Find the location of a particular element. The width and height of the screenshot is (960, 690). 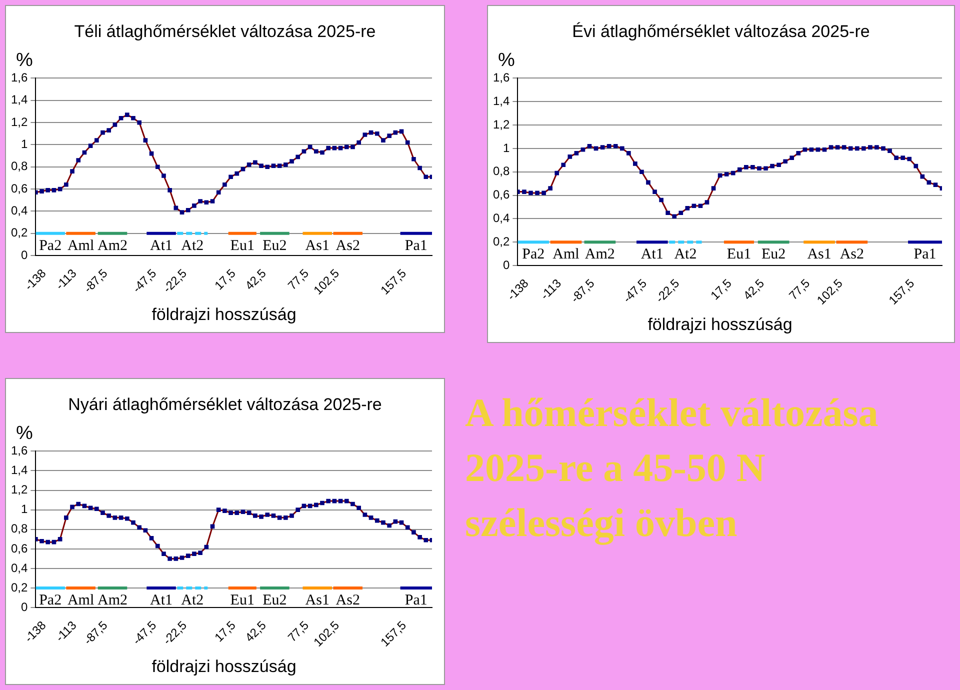

chart-title: Évi átlaghőmérséklet változása 2025-re is located at coordinates (721, 32).